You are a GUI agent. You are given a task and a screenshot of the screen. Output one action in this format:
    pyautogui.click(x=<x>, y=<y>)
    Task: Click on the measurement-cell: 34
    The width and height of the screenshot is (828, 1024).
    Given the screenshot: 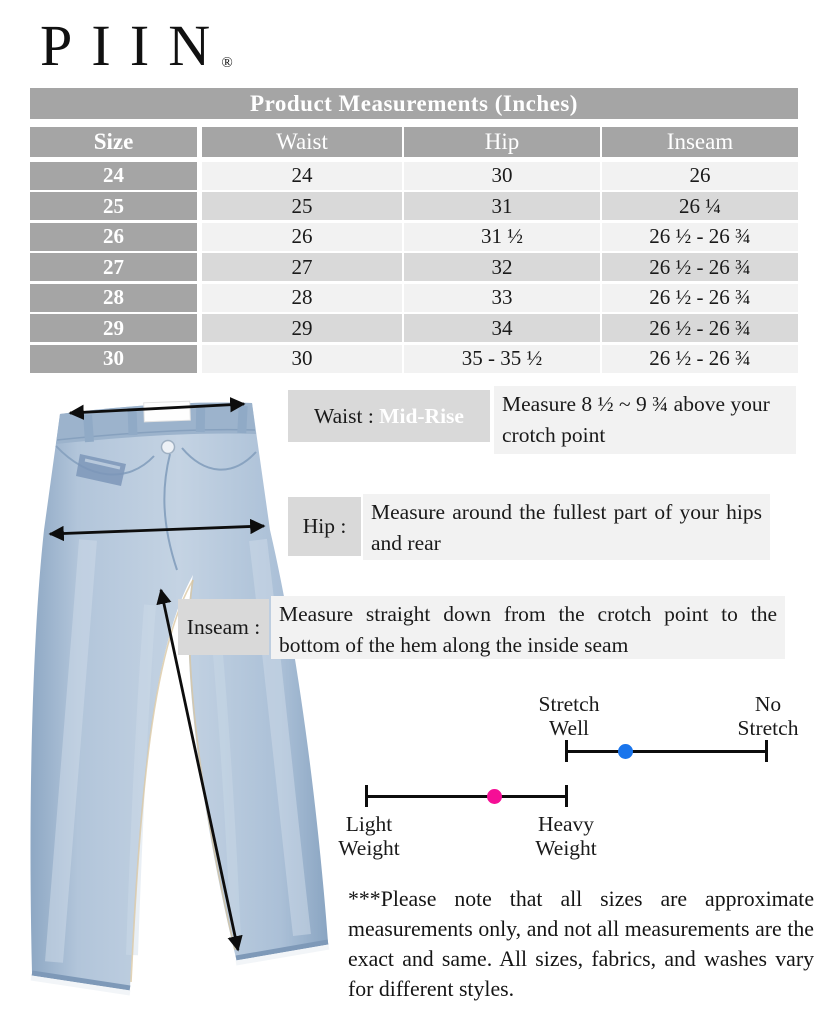 What is the action you would take?
    pyautogui.click(x=502, y=328)
    